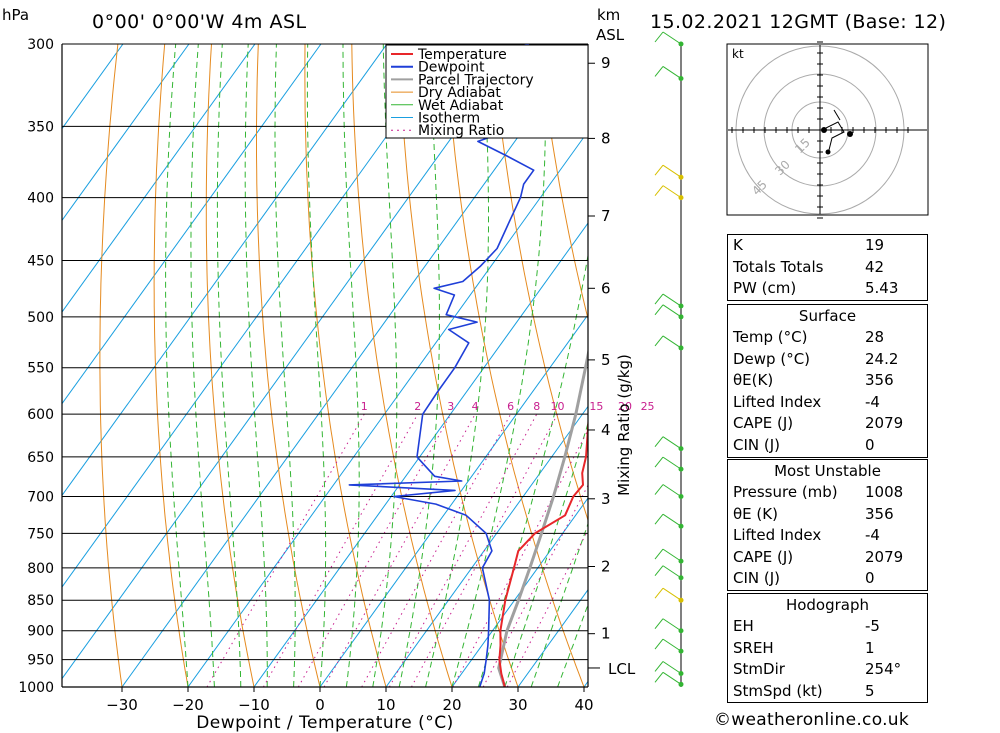 Image resolution: width=1000 pixels, height=733 pixels. Describe the element at coordinates (813, 513) in the screenshot. I see `mu-row: θE (K) 356` at that location.